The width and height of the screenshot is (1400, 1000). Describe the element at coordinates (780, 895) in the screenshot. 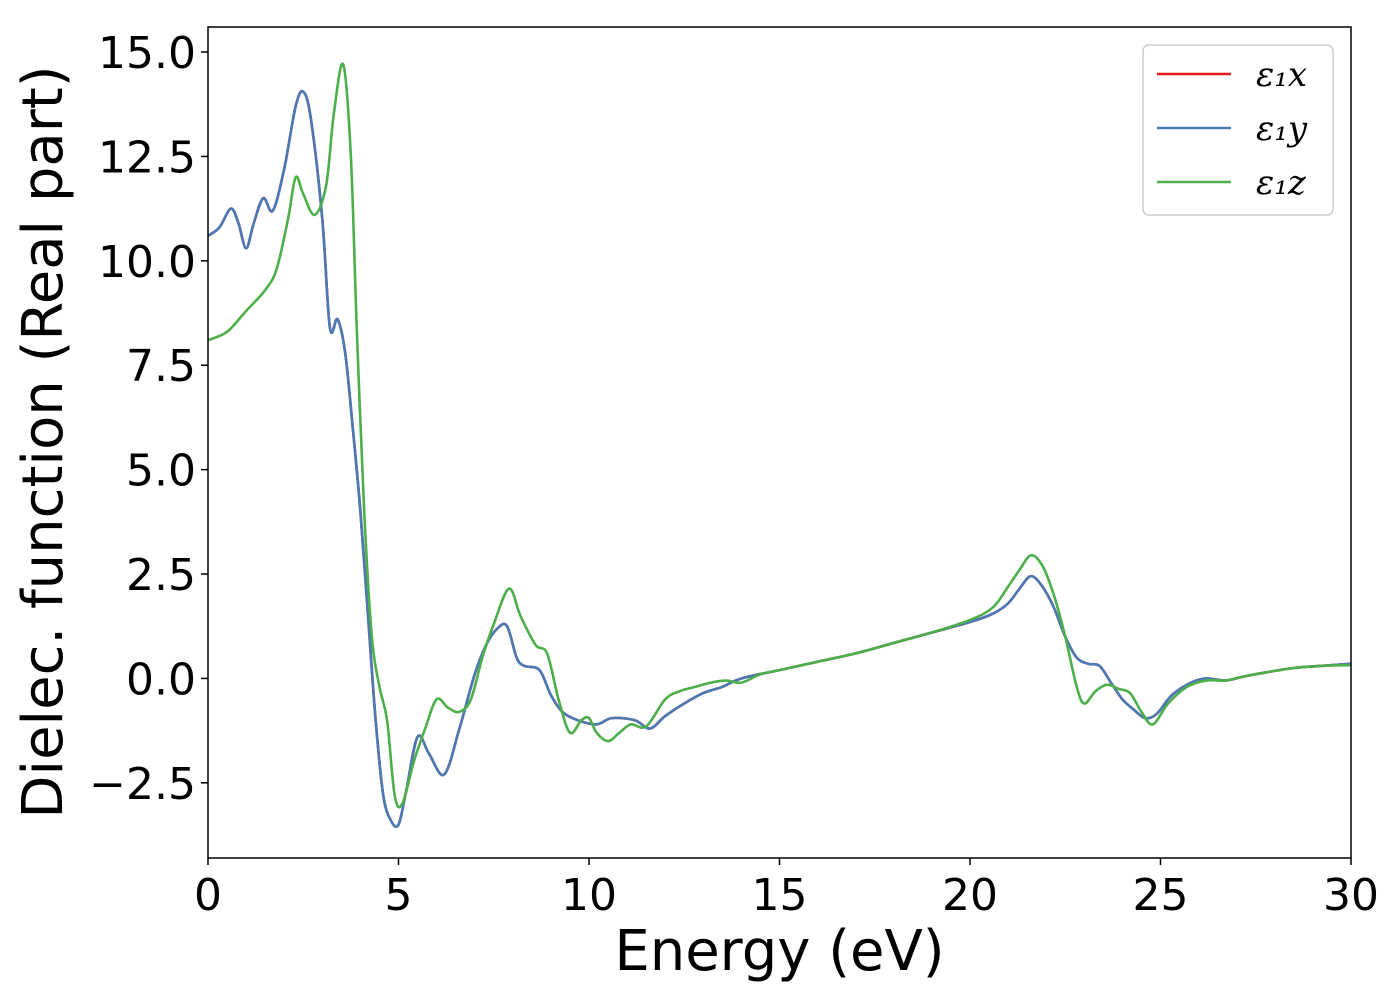

I see `x-tick-label: 15` at that location.